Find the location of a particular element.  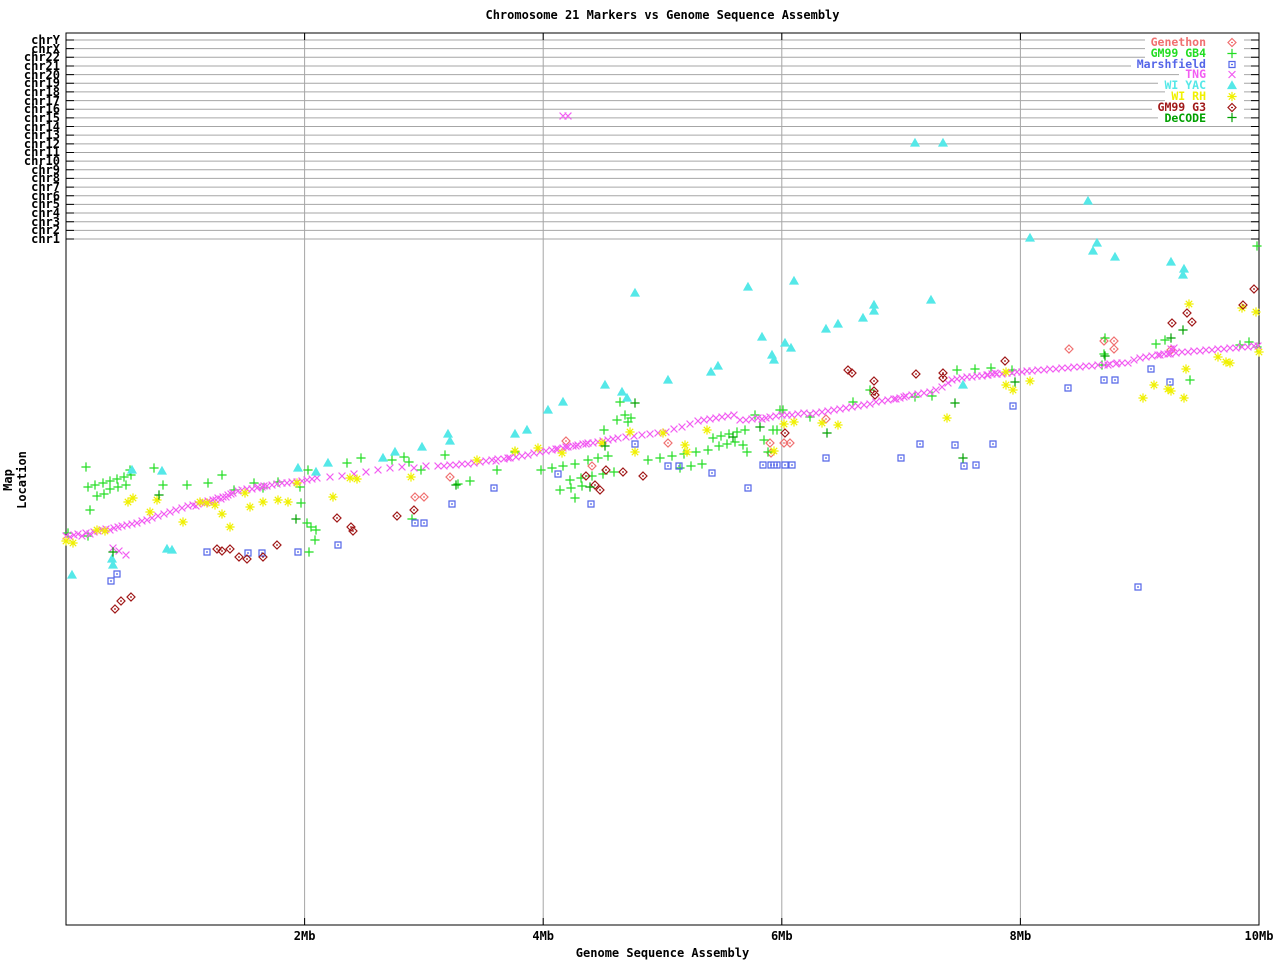

legend-row: GM99 GB4 is located at coordinates (1194, 52).